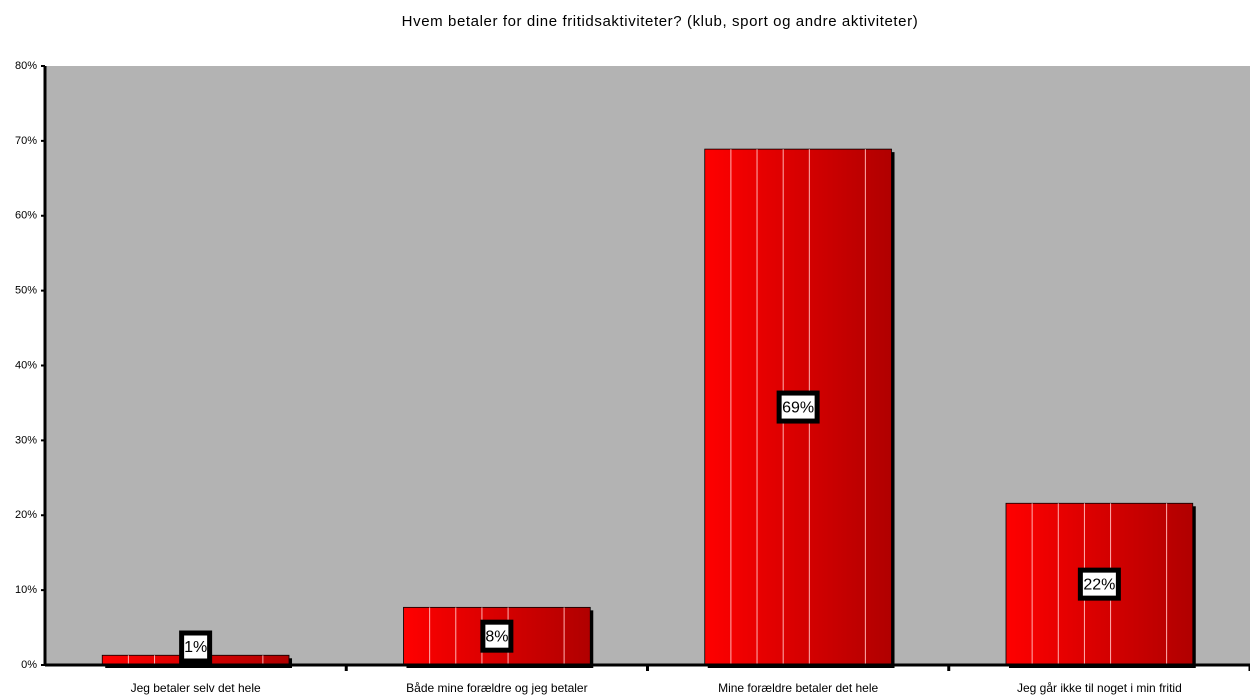  I want to click on y-tick-label: 70%, so click(26, 141).